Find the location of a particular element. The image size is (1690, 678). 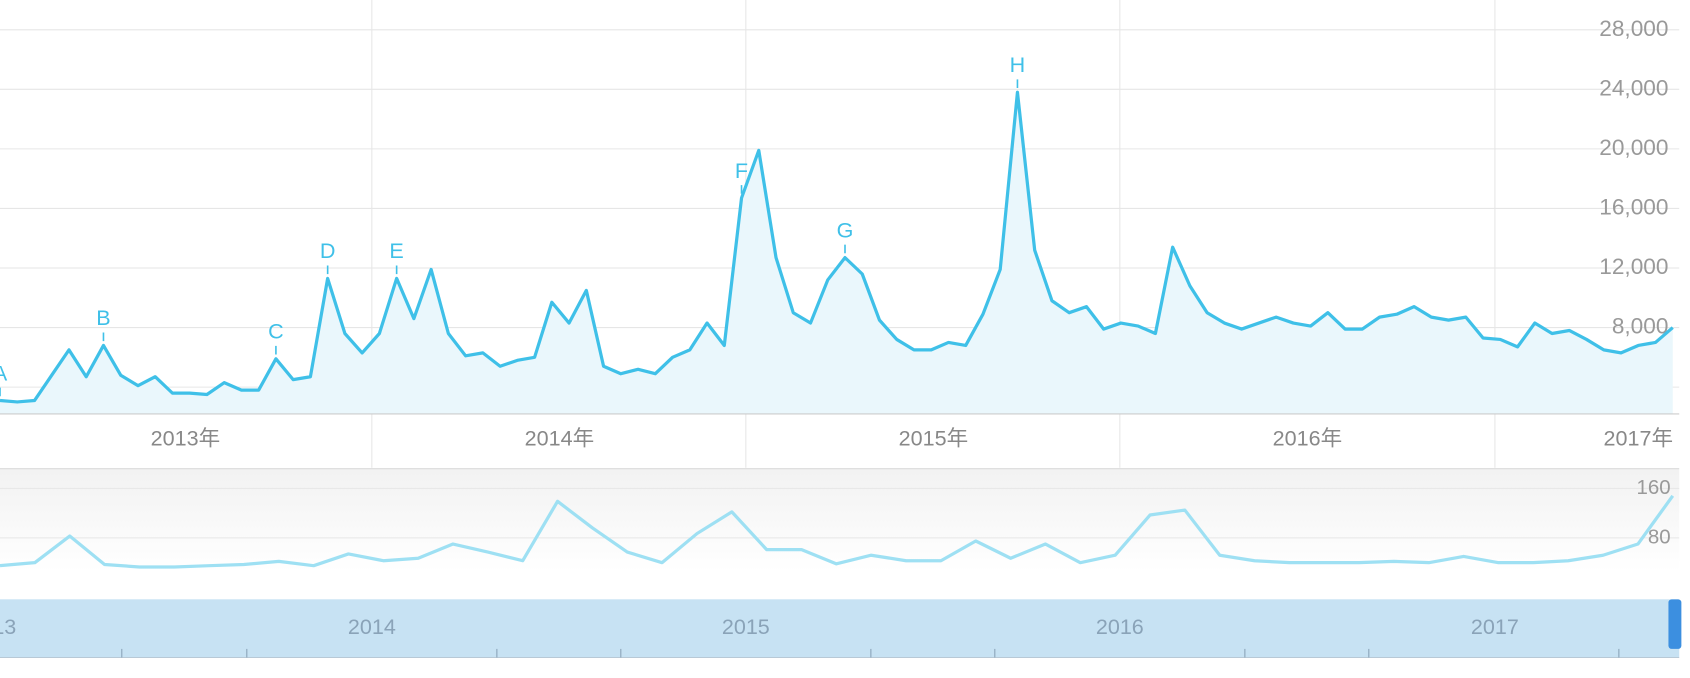

x-tick-label: 2013年 is located at coordinates (185, 437).